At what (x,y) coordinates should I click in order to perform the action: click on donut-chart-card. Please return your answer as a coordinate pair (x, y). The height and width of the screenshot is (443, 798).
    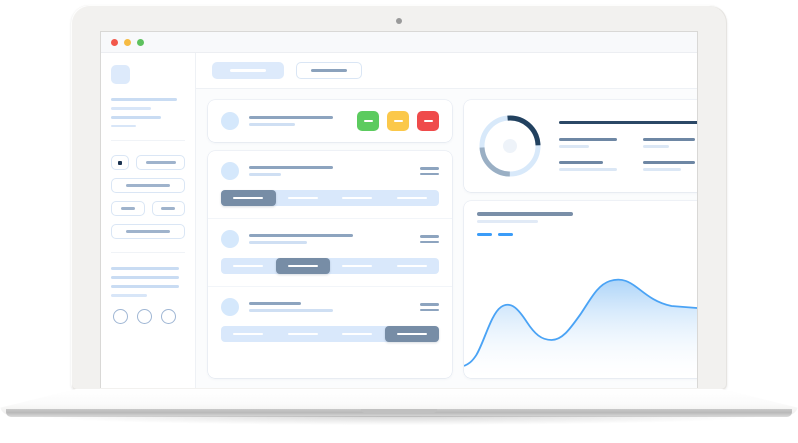
    Looking at the image, I should click on (580, 146).